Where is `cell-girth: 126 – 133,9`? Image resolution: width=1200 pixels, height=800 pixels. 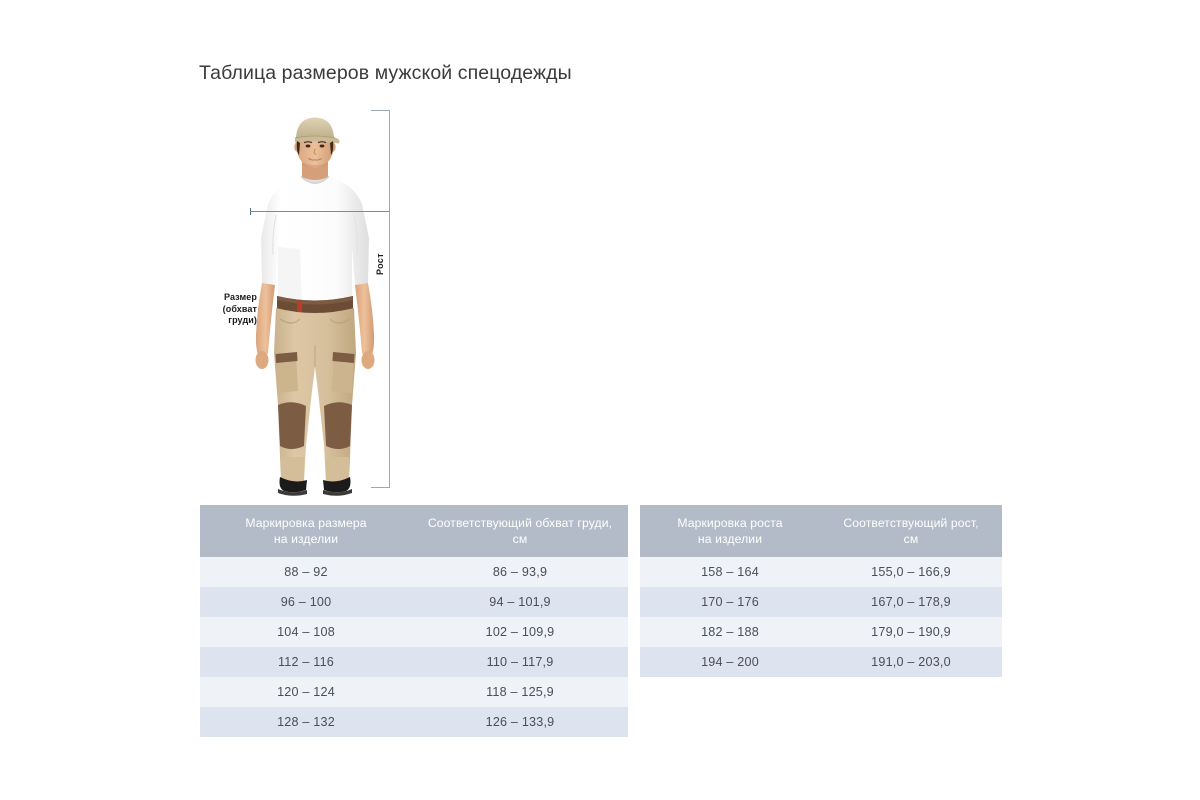
cell-girth: 126 – 133,9 is located at coordinates (520, 722).